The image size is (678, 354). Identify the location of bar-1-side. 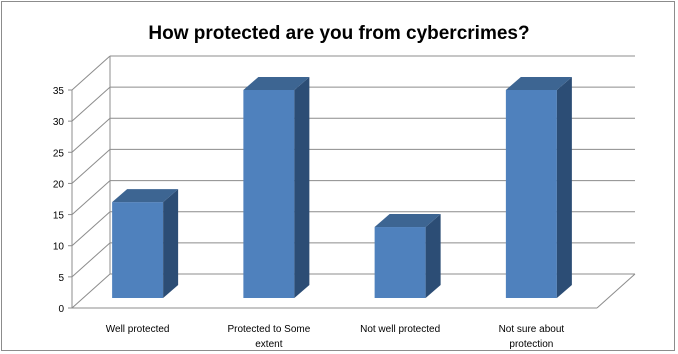
(171, 243).